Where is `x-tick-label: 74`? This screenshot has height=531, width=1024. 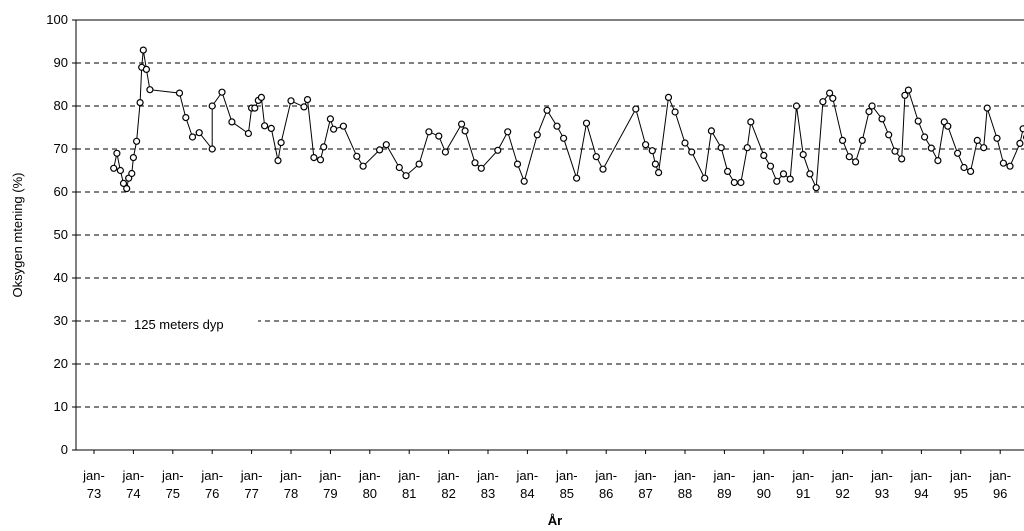 x-tick-label: 74 is located at coordinates (133, 493).